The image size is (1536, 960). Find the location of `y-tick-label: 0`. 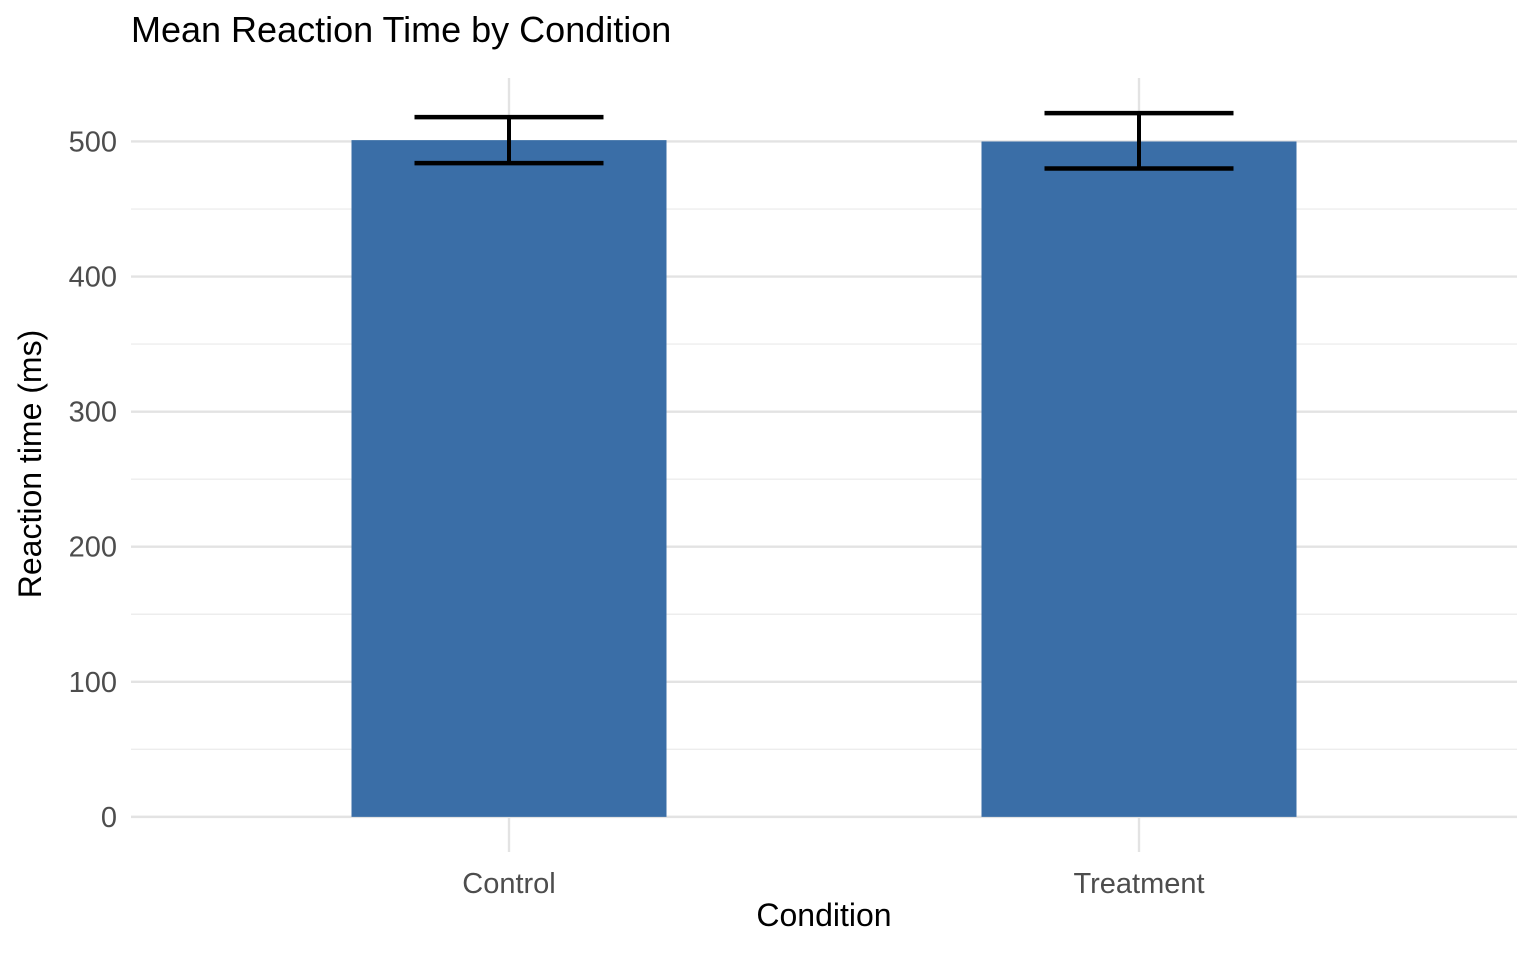

y-tick-label: 0 is located at coordinates (109, 818).